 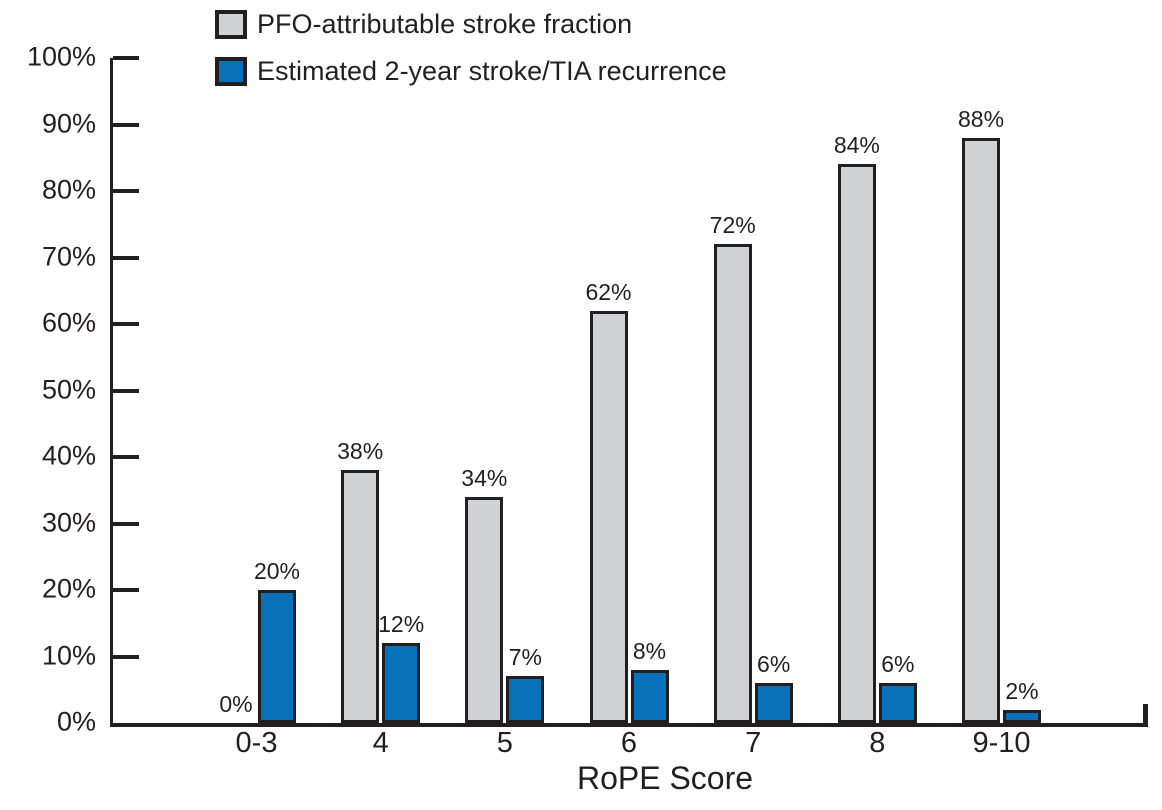 I want to click on x-axis-category-label: 0-3, so click(x=256, y=743).